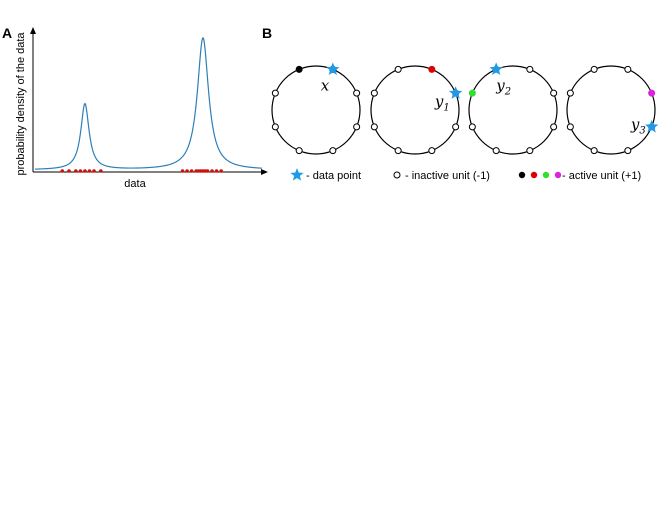 The width and height of the screenshot is (668, 517). Describe the element at coordinates (447, 176) in the screenshot. I see `legend-inactive-label: - inactive unit (-1)` at that location.